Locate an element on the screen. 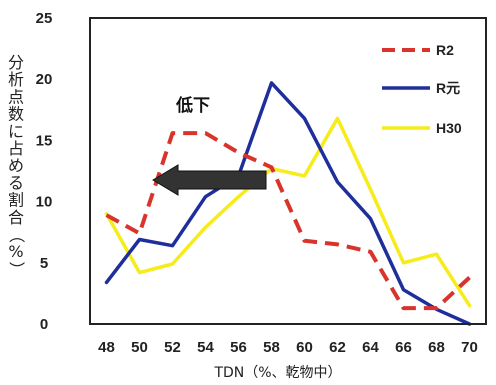  y-axis-label-char: 合 is located at coordinates (16, 217).